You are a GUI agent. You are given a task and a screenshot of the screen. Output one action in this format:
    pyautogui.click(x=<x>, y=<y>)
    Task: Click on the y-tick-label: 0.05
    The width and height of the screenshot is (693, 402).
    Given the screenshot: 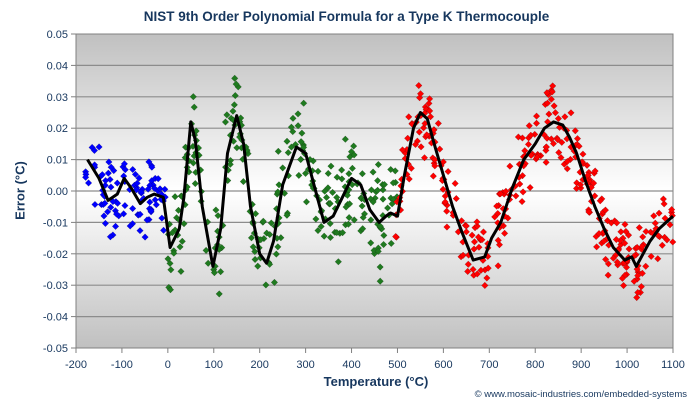 What is the action you would take?
    pyautogui.click(x=57, y=35)
    